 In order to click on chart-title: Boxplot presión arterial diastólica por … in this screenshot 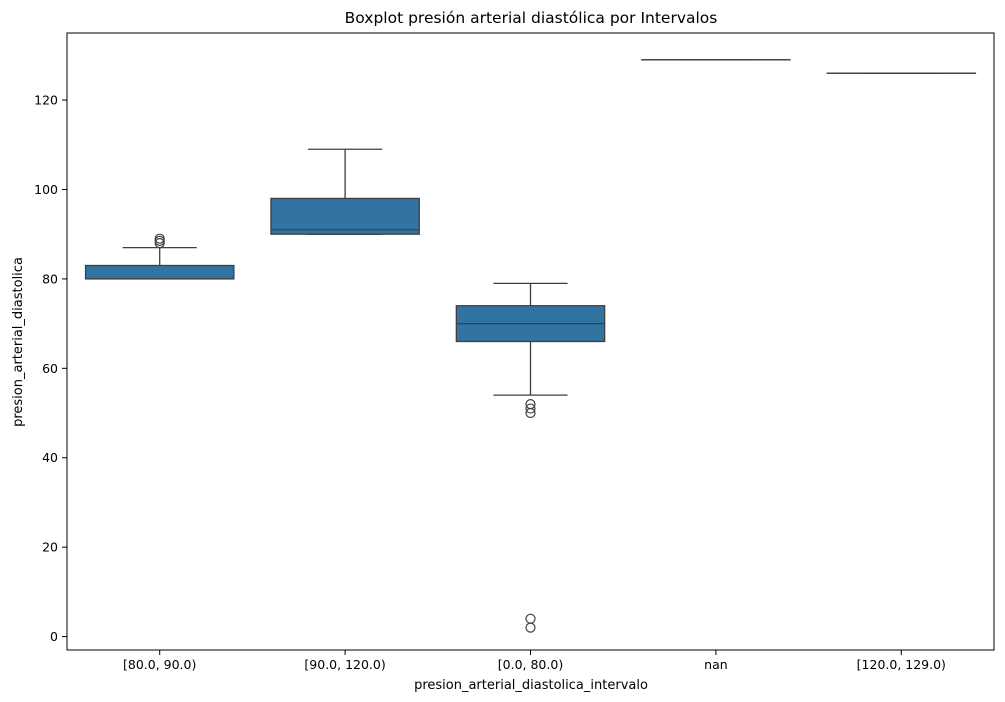, I will do `click(531, 18)`.